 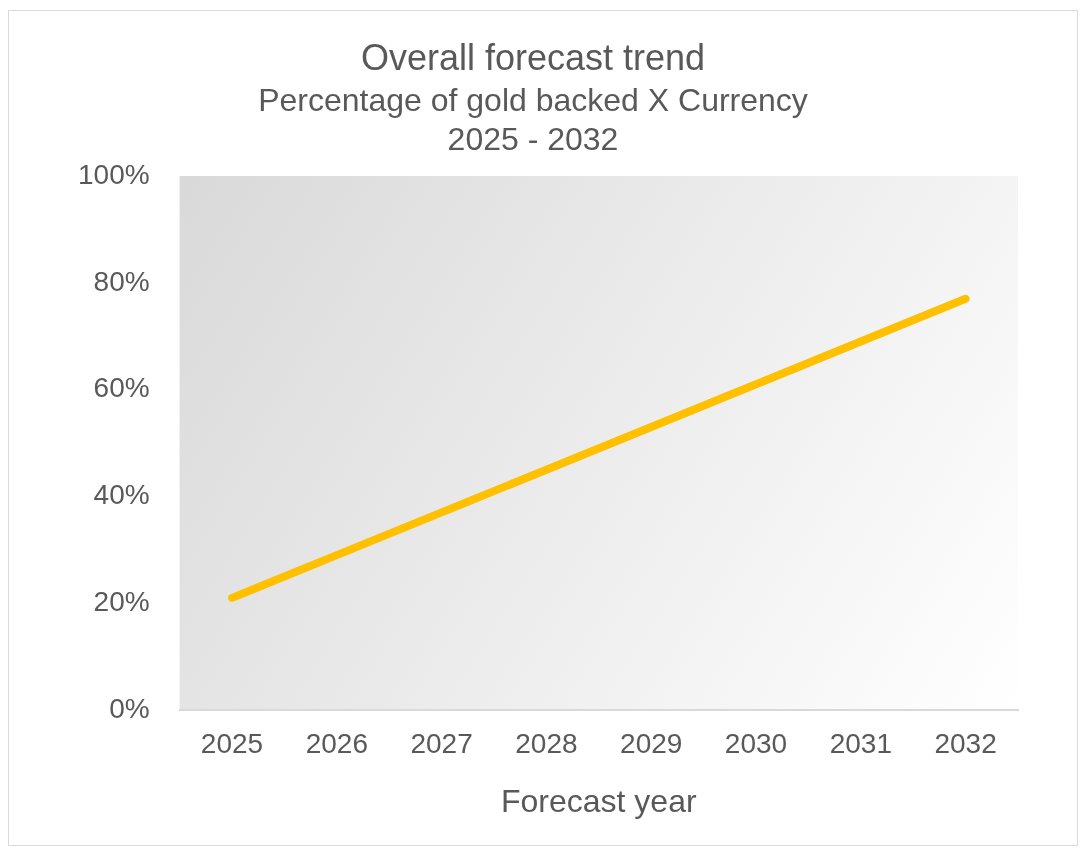 What do you see at coordinates (121, 495) in the screenshot?
I see `y-tick-label: 40%` at bounding box center [121, 495].